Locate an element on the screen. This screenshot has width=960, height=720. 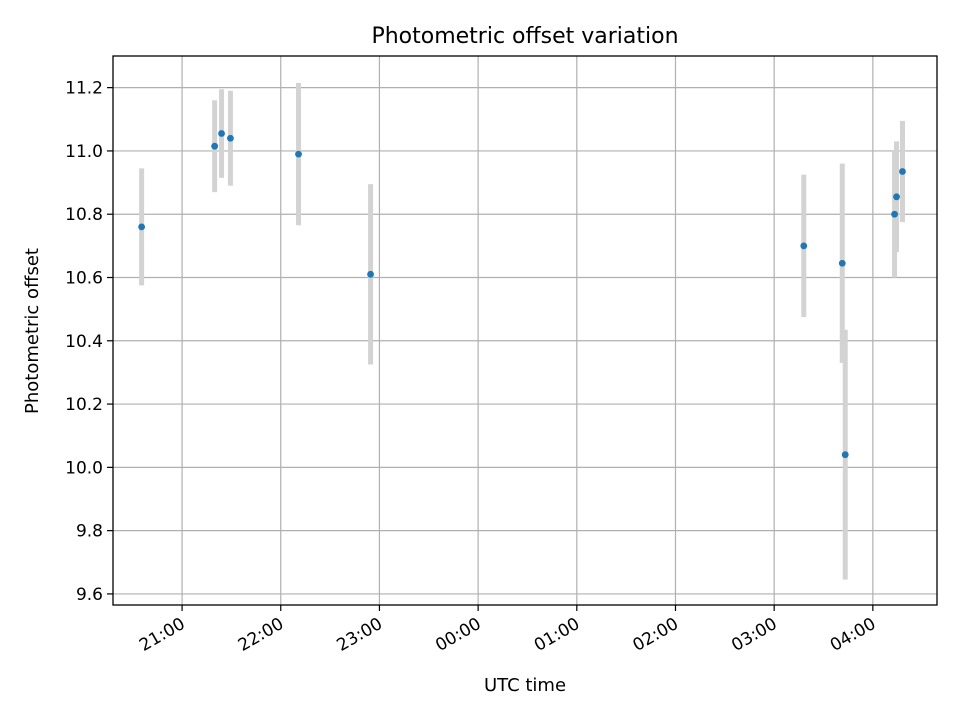
y-tick-label-6: 10.8 is located at coordinates (84, 215).